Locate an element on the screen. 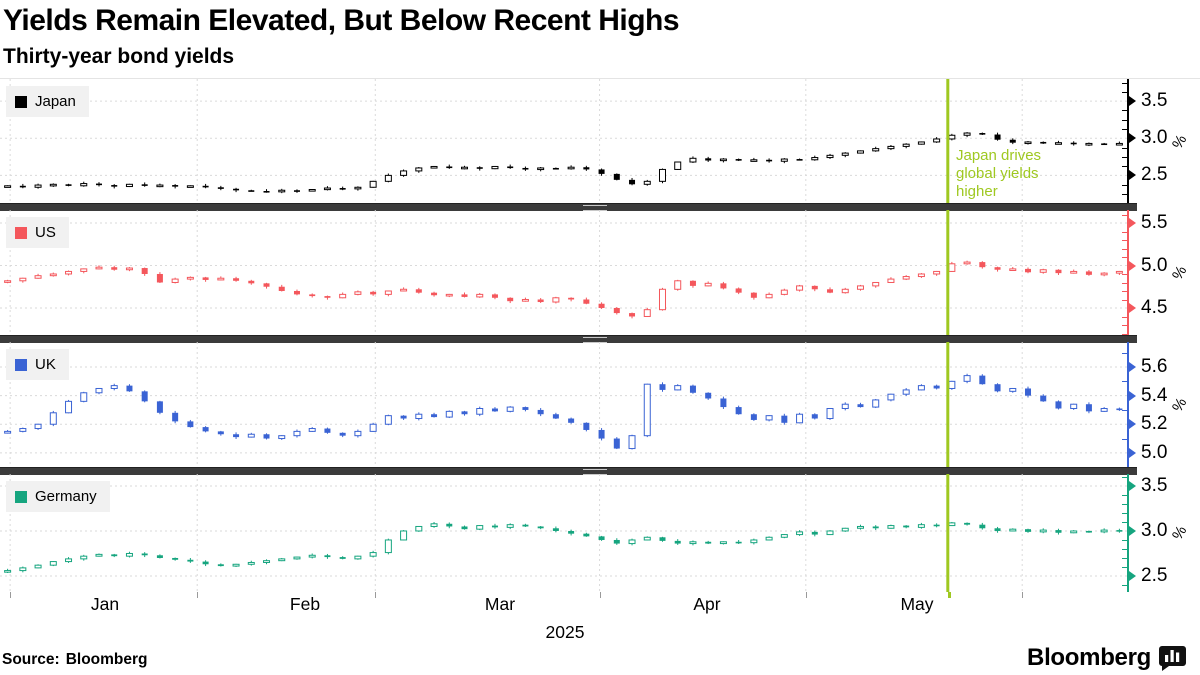 This screenshot has width=1200, height=675. source-line: Source: Bloomberg is located at coordinates (78, 660).